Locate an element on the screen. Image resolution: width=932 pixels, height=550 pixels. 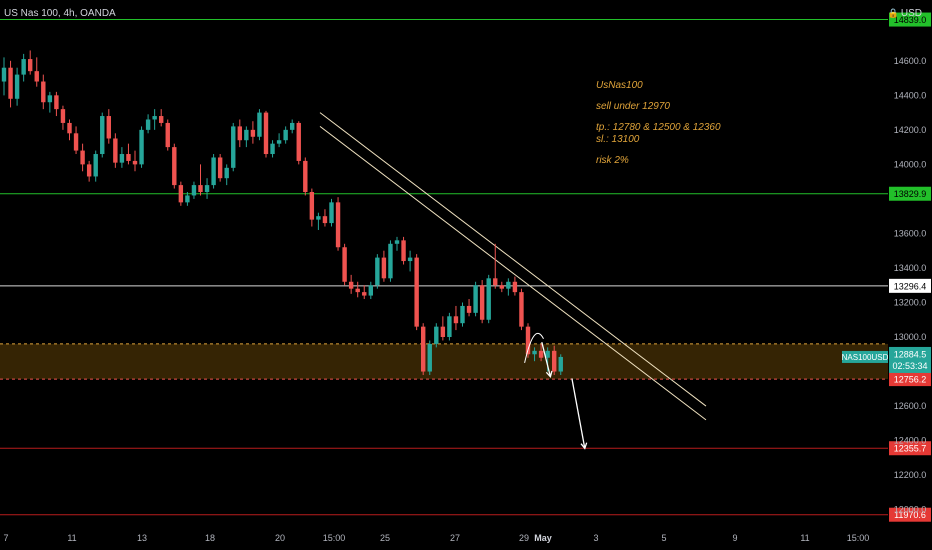
level-label: 12355.7 is located at coordinates (910, 449).